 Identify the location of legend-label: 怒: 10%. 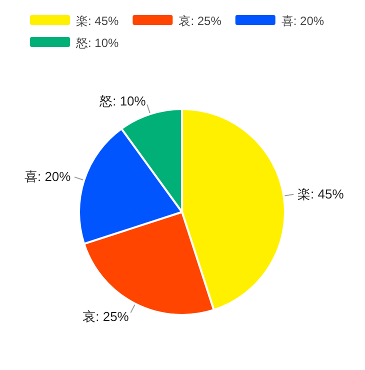
(97, 43).